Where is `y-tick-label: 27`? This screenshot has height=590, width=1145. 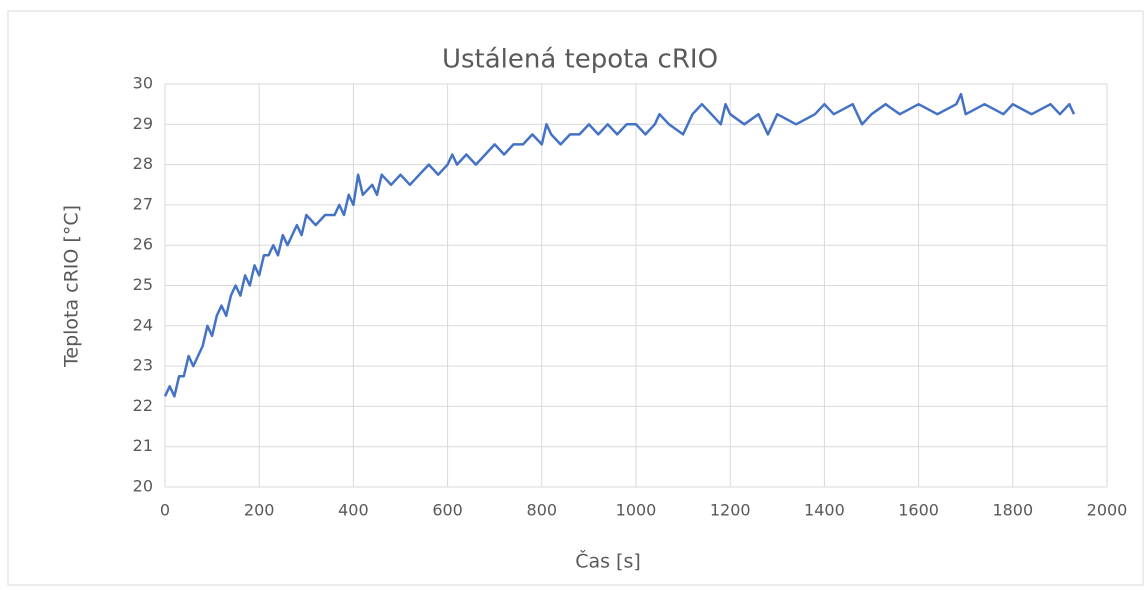 y-tick-label: 27 is located at coordinates (143, 203).